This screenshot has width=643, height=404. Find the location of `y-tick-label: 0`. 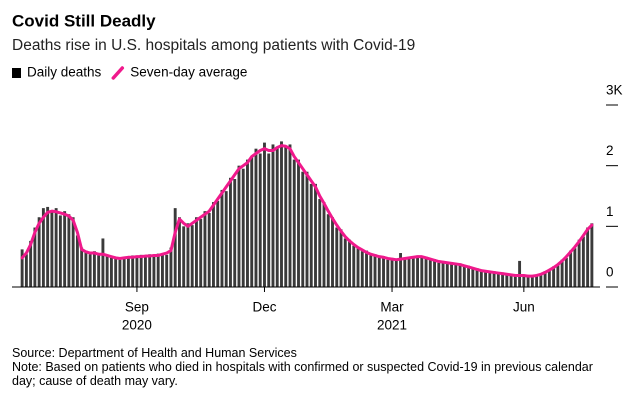

y-tick-label: 0 is located at coordinates (610, 272).